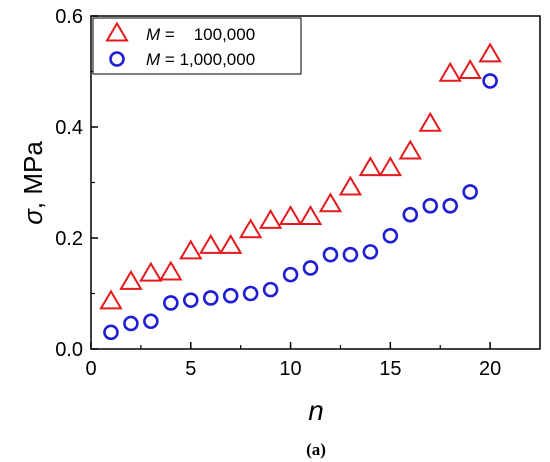  Describe the element at coordinates (69, 17) in the screenshot. I see `y-tick-label: 0.6` at that location.